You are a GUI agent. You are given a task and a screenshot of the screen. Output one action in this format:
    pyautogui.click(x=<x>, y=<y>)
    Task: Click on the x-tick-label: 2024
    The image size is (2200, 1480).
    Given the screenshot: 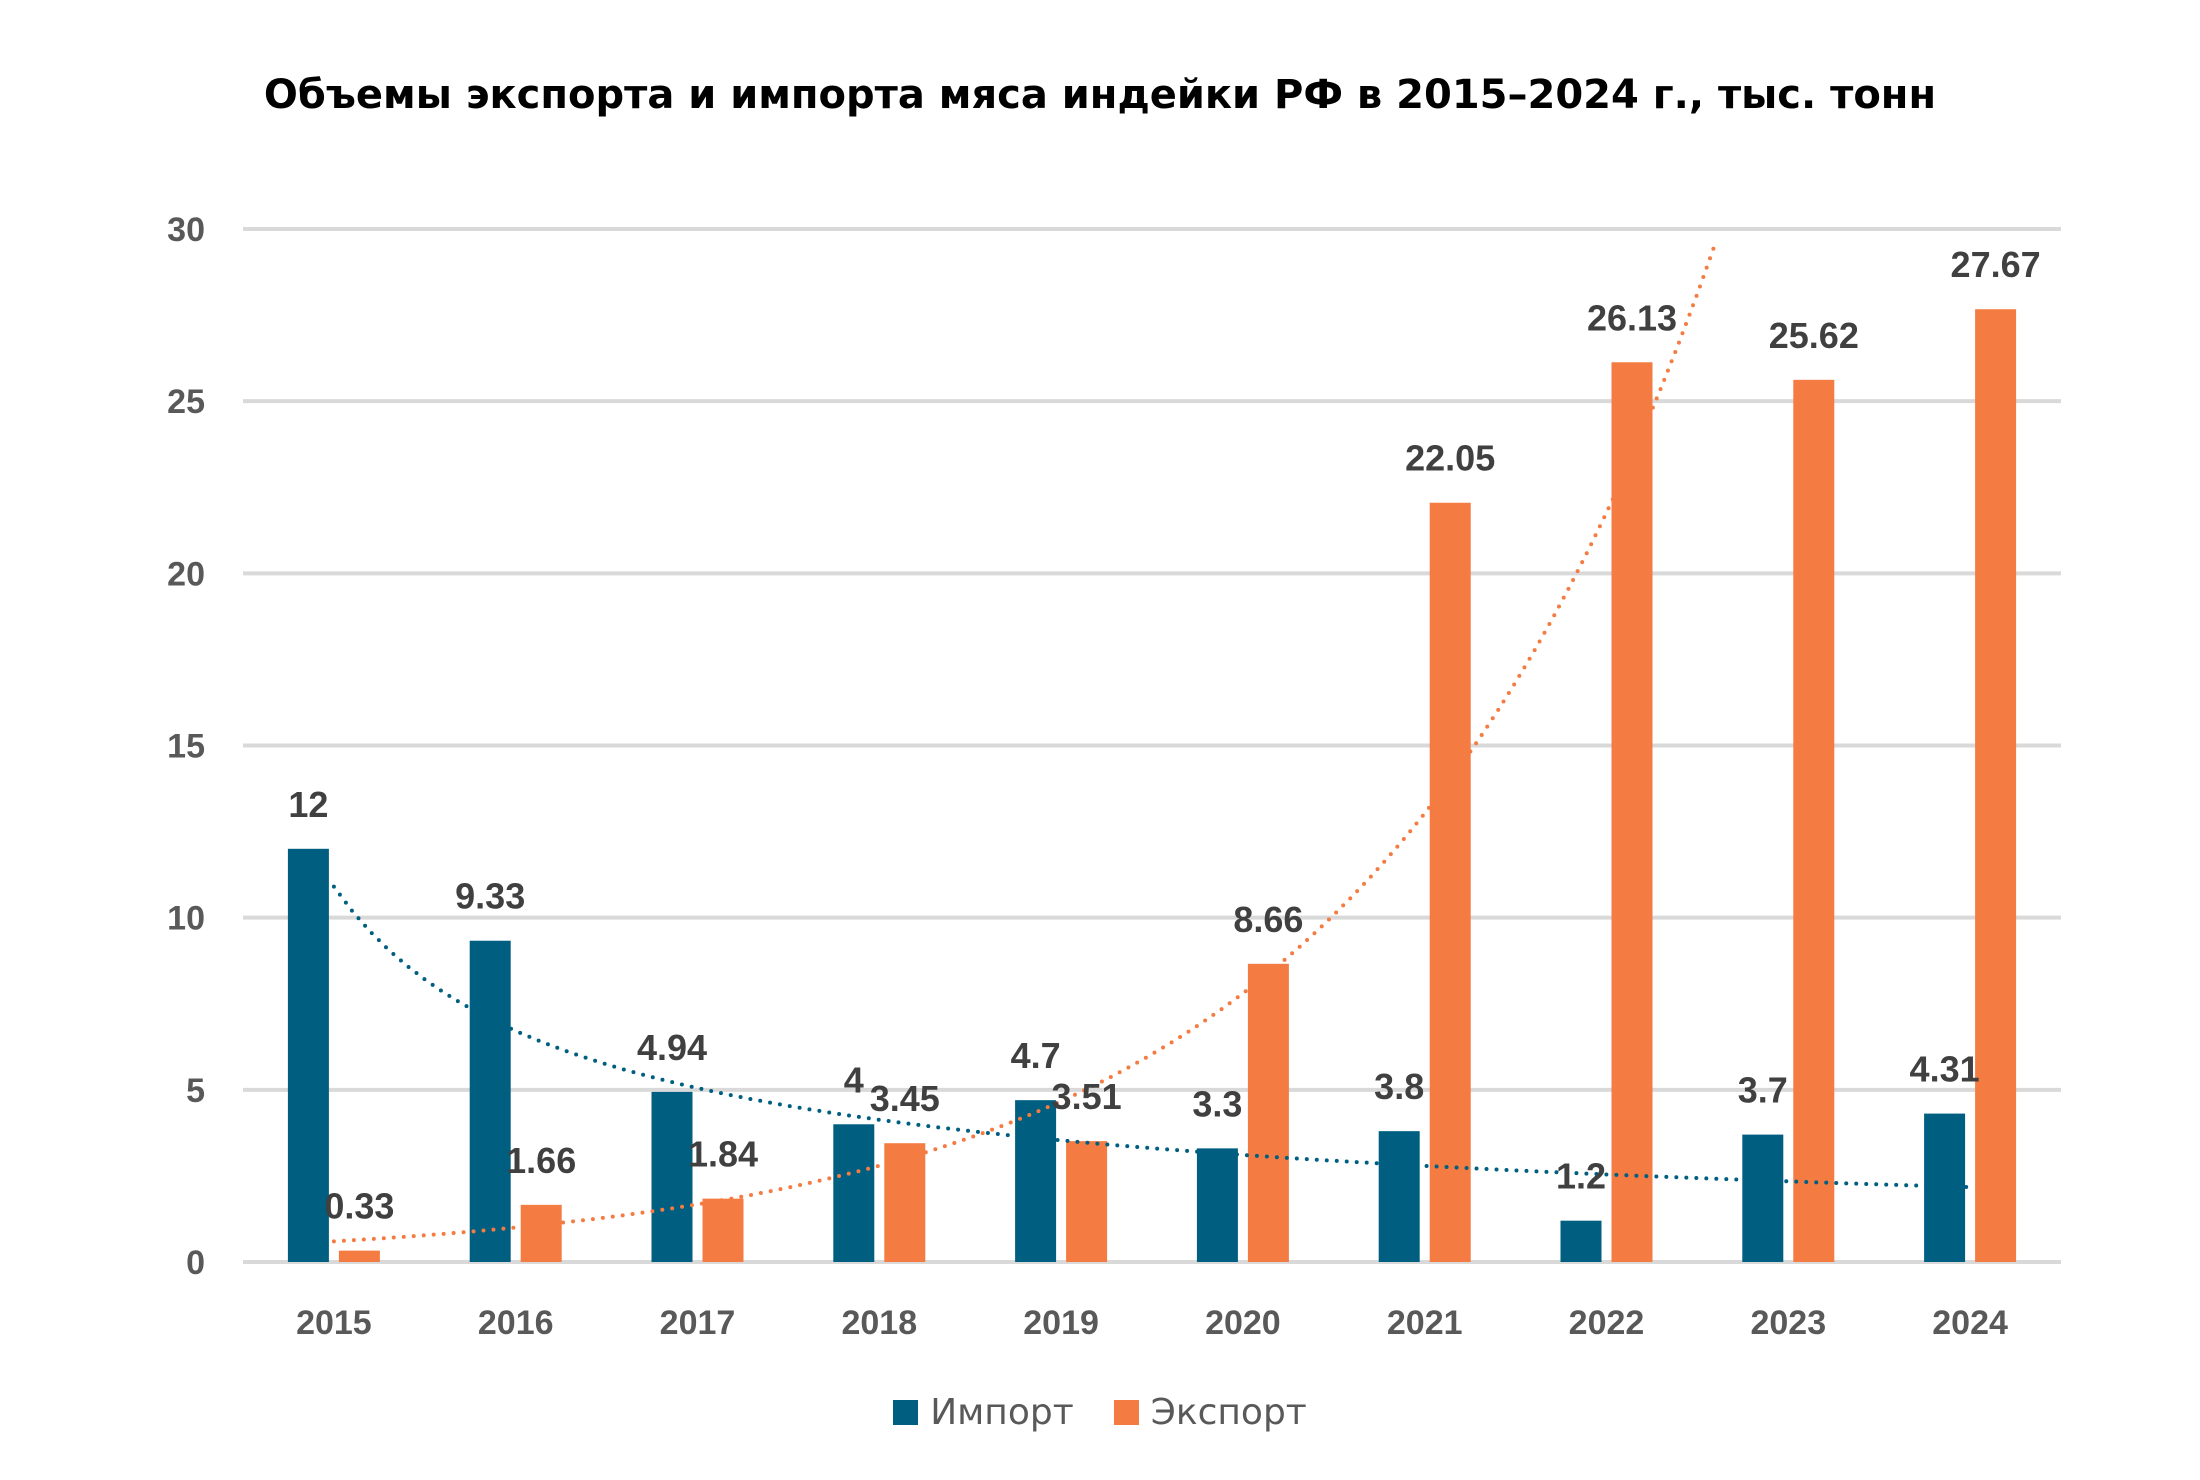 What is the action you would take?
    pyautogui.click(x=1970, y=1323)
    